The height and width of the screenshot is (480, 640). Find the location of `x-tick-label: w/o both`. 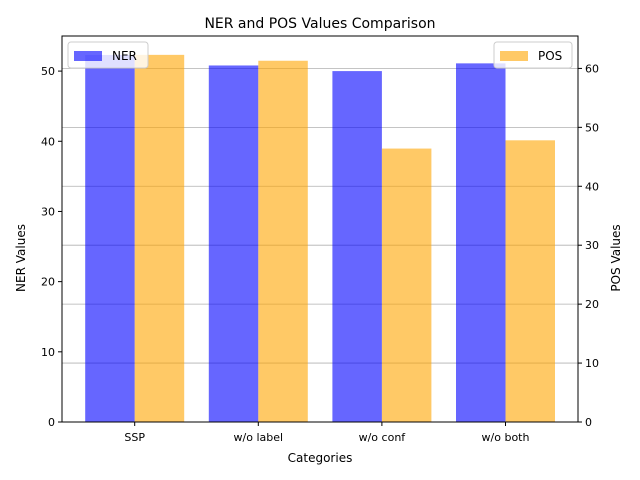

x-tick-label: w/o both is located at coordinates (506, 437).